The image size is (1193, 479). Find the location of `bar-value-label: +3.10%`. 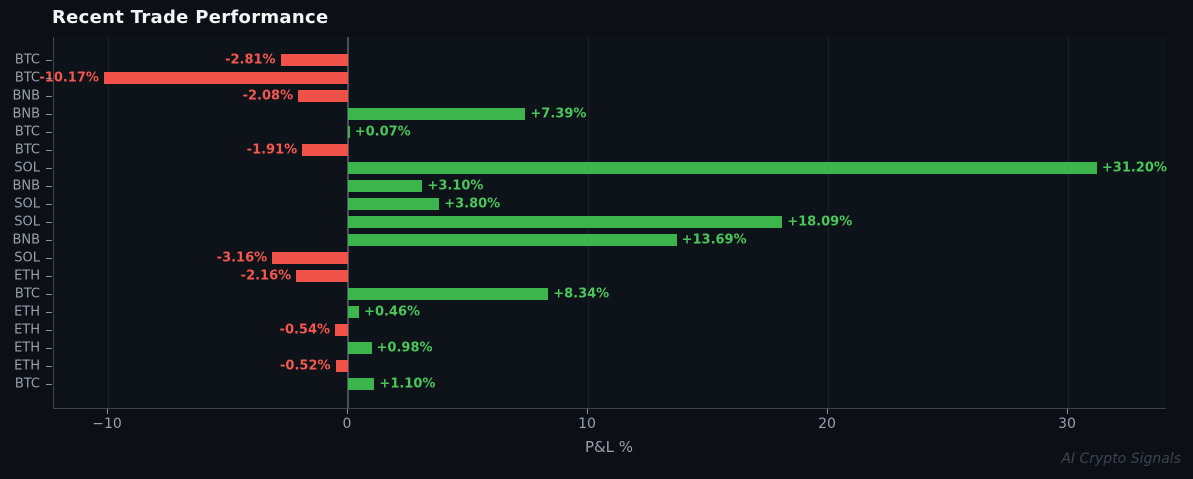

bar-value-label: +3.10% is located at coordinates (455, 186).